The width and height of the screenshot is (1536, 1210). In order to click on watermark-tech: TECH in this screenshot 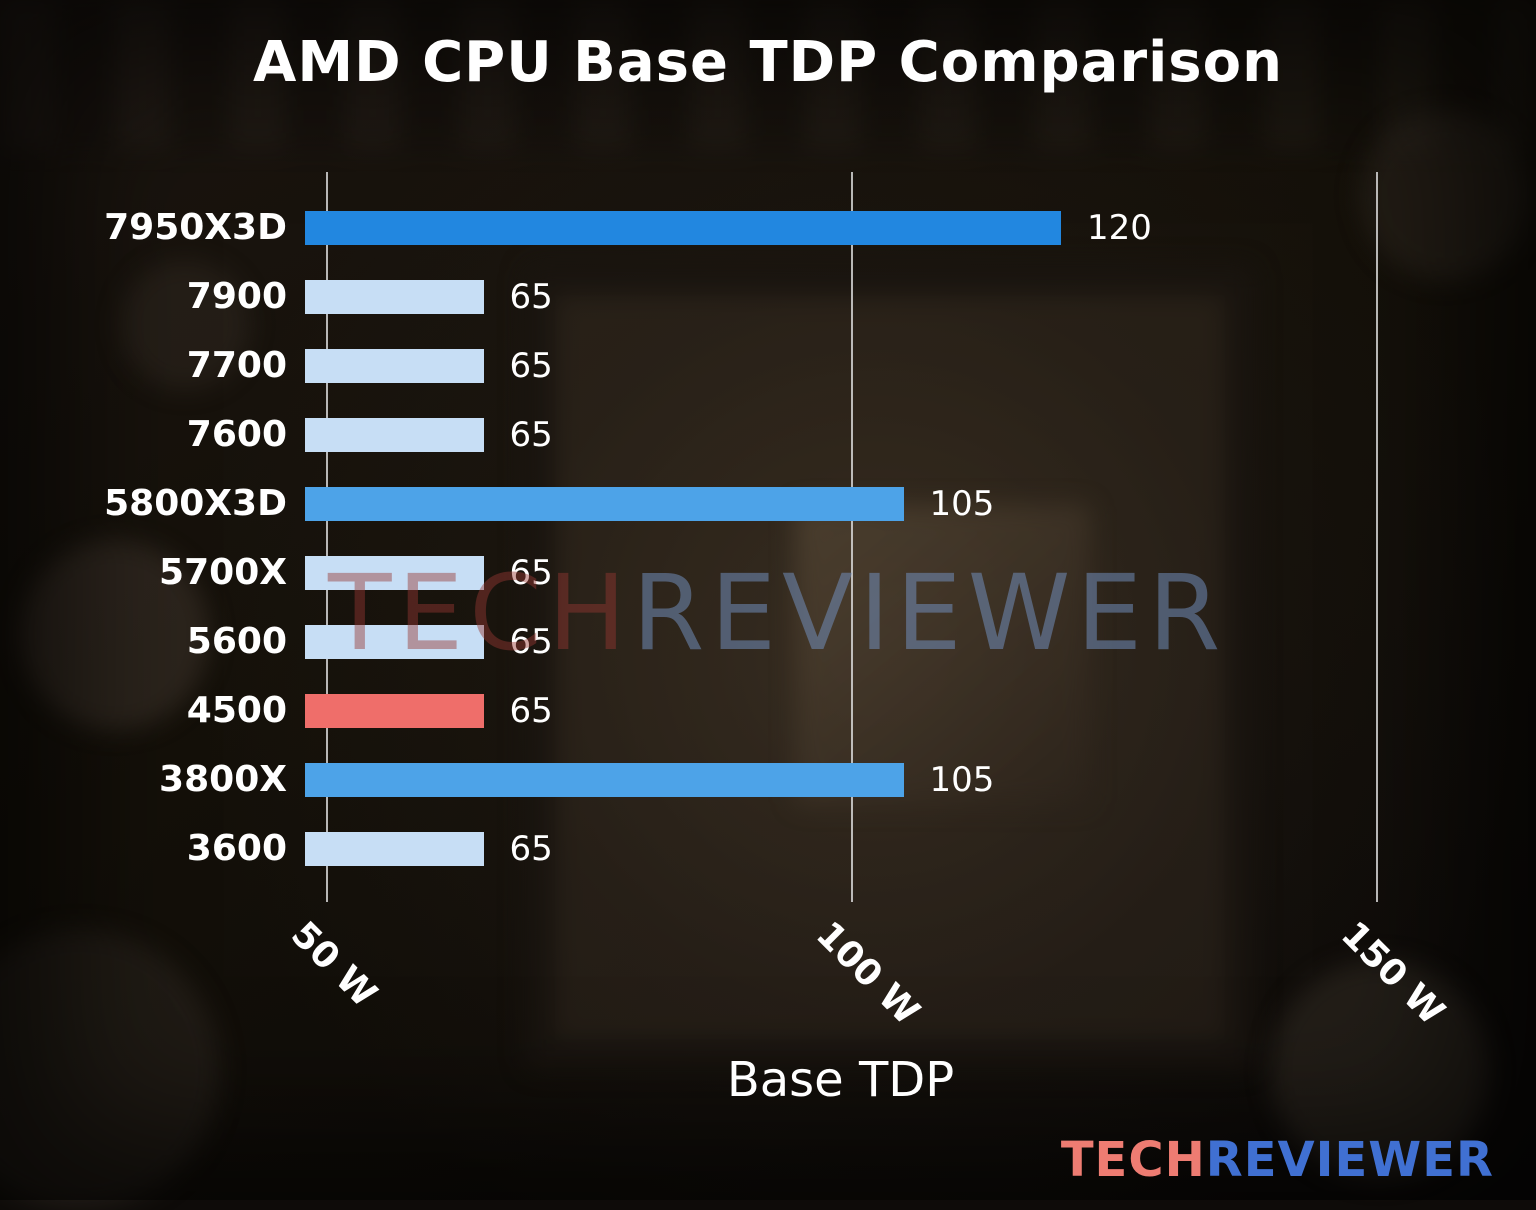, I will do `click(480, 613)`.